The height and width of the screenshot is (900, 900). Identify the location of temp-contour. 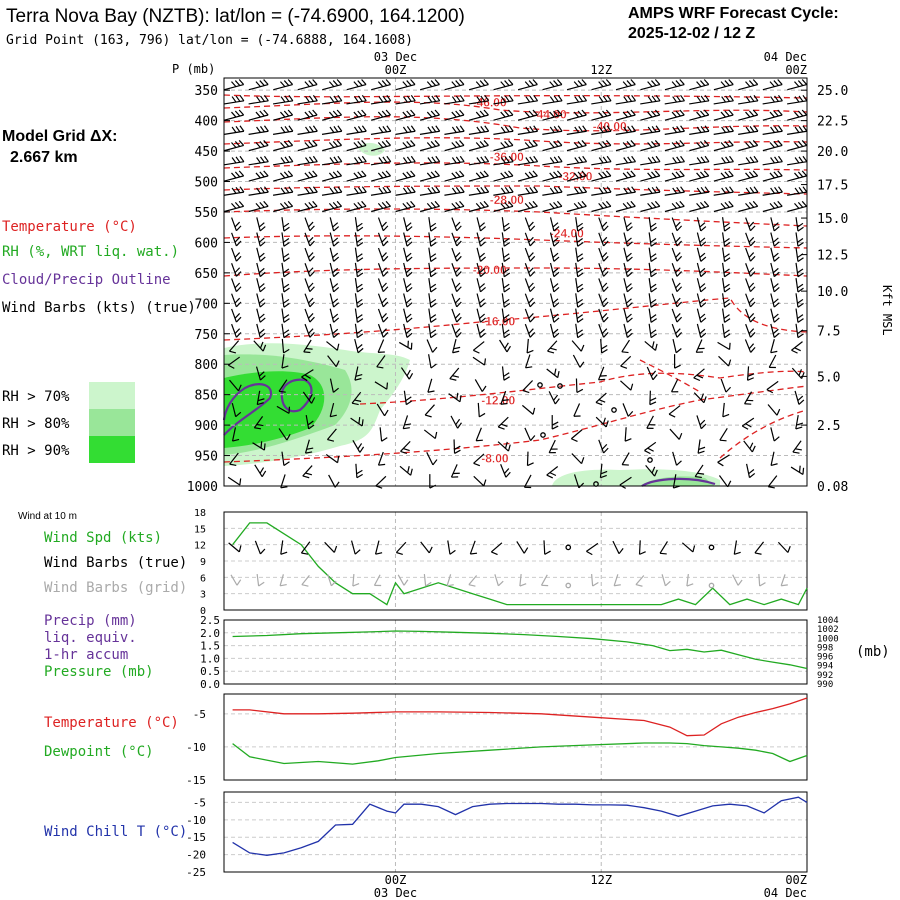
(515, 242).